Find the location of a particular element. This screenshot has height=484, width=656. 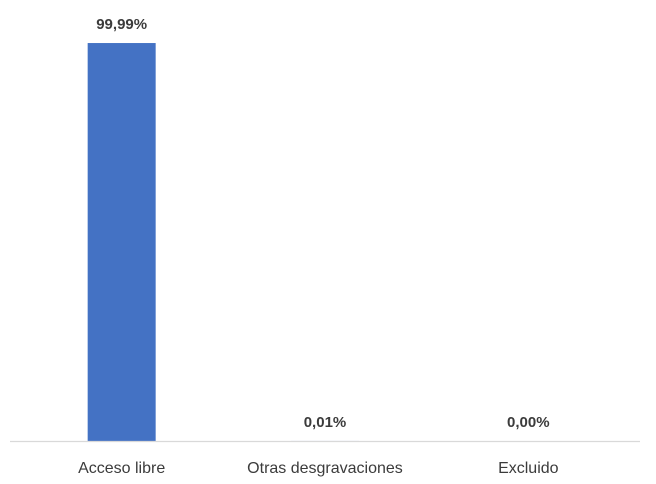

data-label-1: 0,01% is located at coordinates (325, 422).